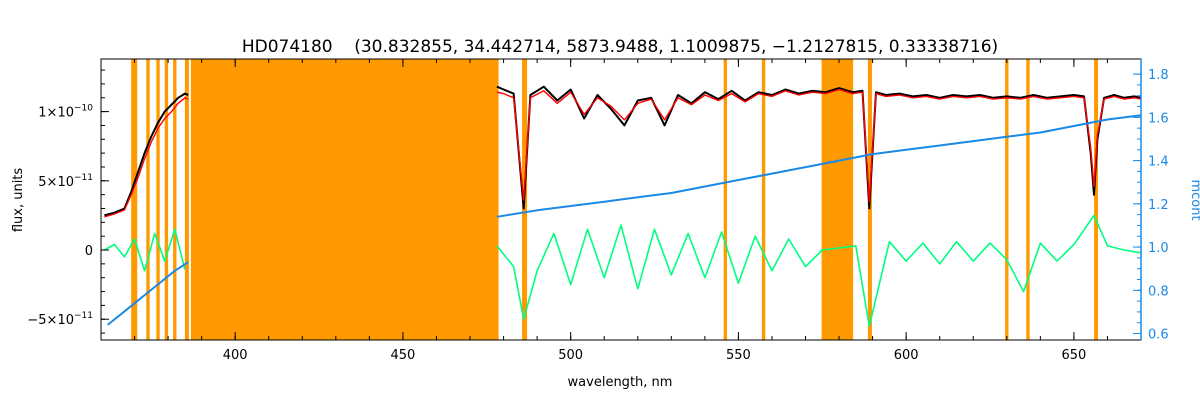 The width and height of the screenshot is (1200, 400). What do you see at coordinates (60, 319) in the screenshot?
I see `y-tick-label: −5×10⁻¹¹` at bounding box center [60, 319].